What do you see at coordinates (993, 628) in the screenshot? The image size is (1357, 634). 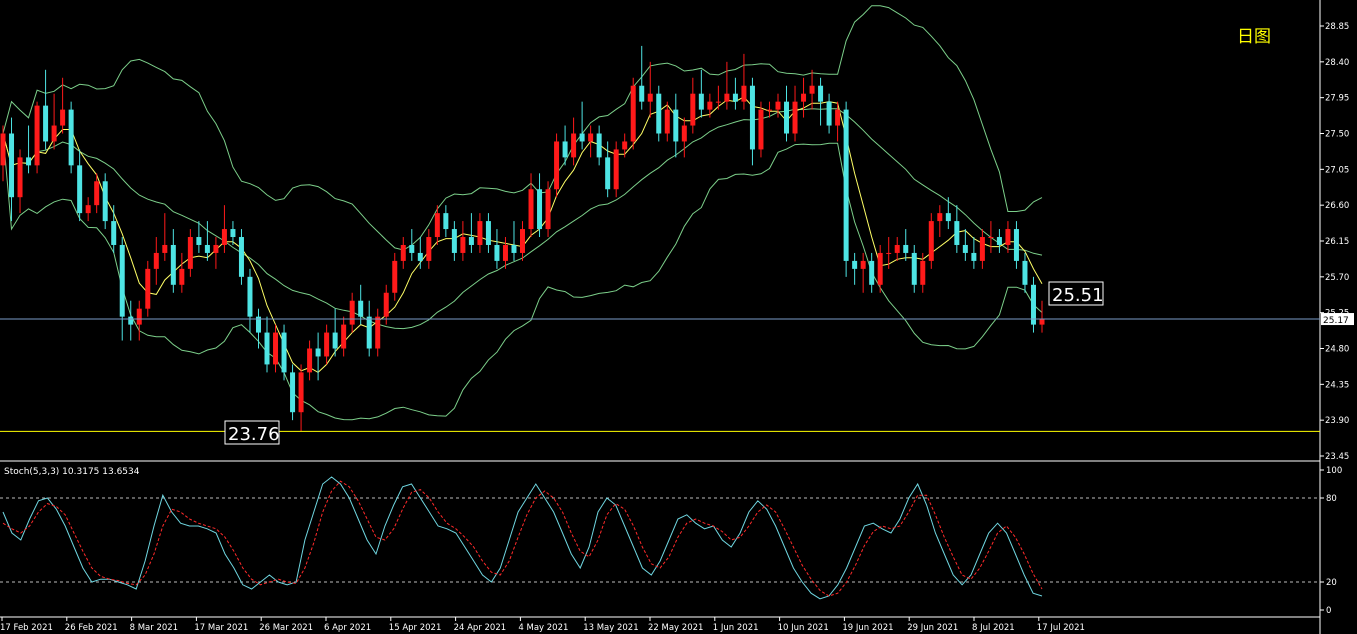 I see `time-tick-label: 8 Jul 2021` at bounding box center [993, 628].